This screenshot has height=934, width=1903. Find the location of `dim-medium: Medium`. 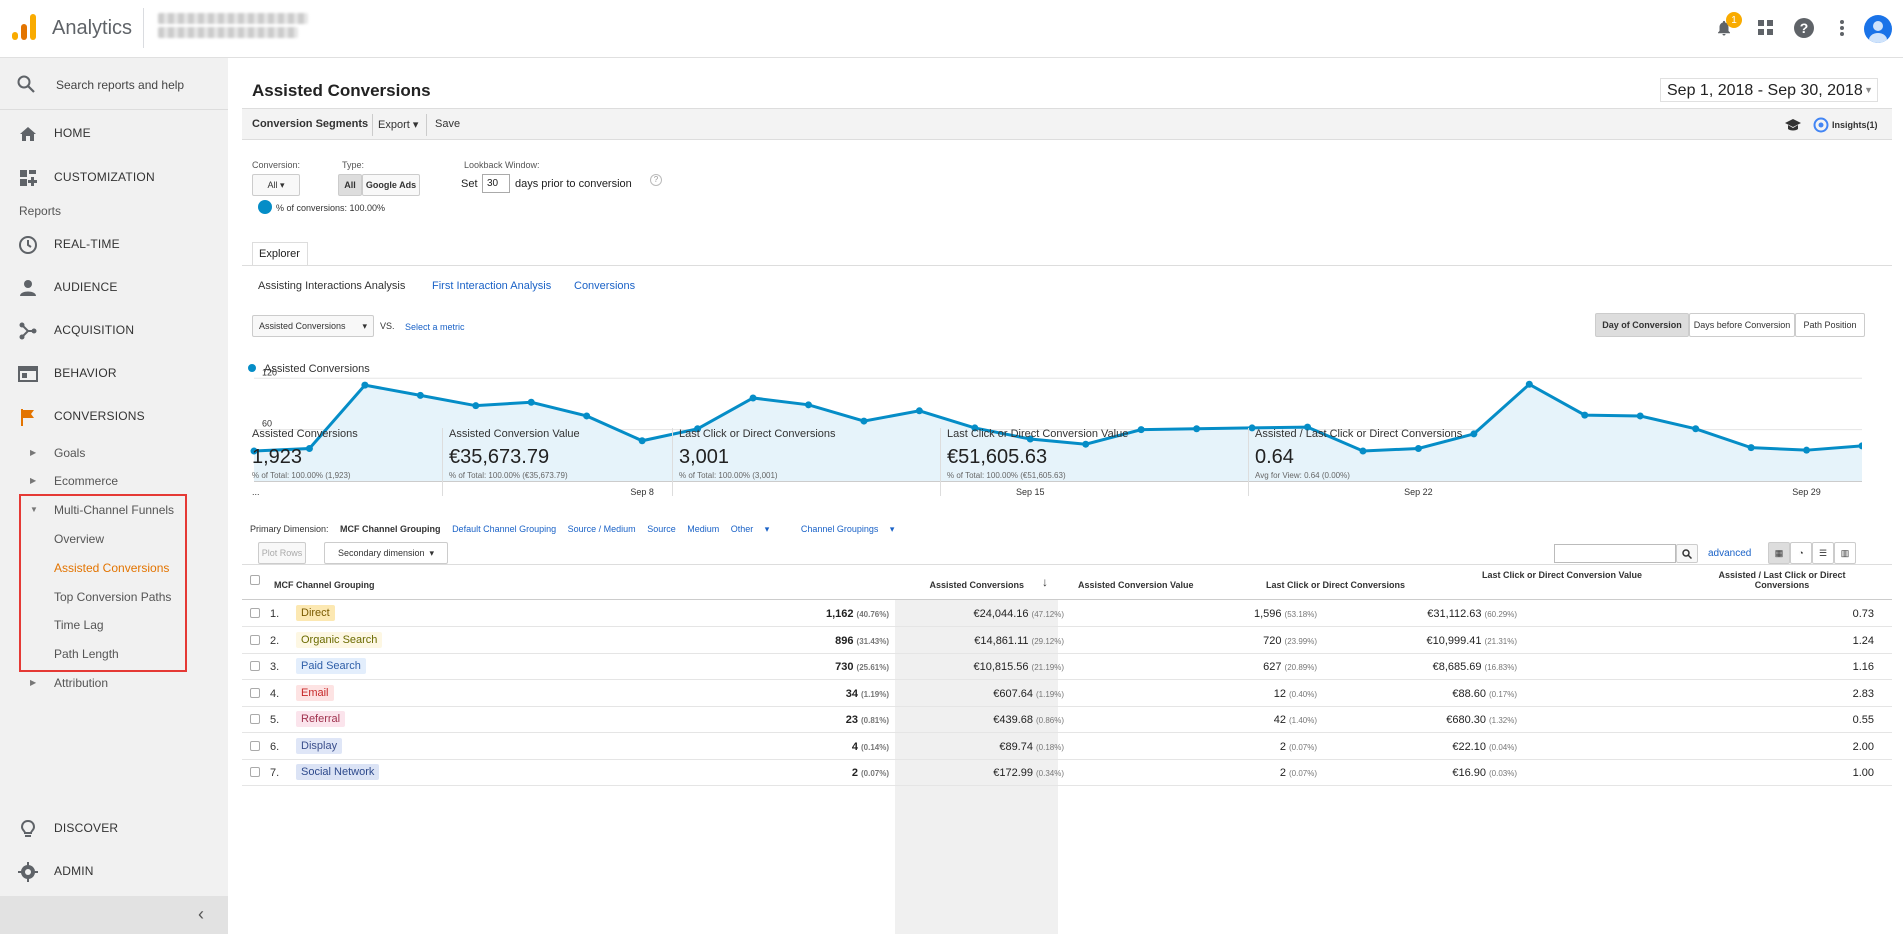

dim-medium: Medium is located at coordinates (703, 529).